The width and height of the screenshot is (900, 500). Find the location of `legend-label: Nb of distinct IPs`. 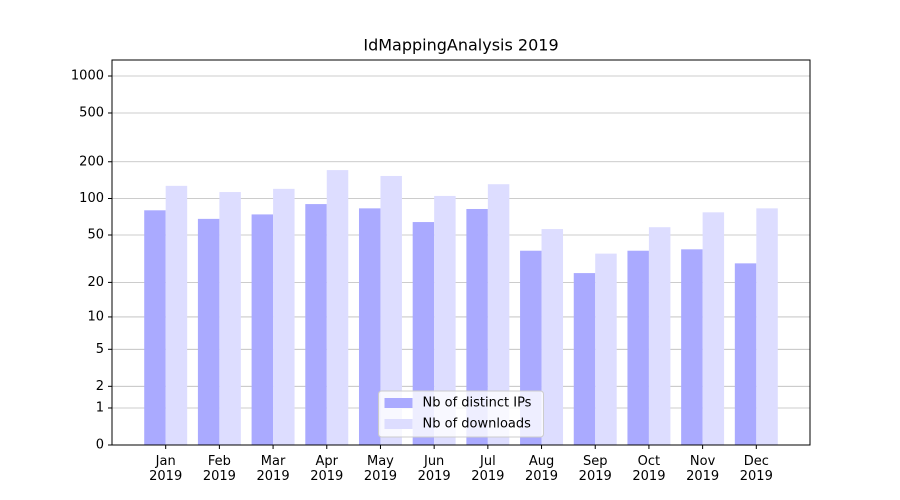

legend-label: Nb of distinct IPs is located at coordinates (477, 403).